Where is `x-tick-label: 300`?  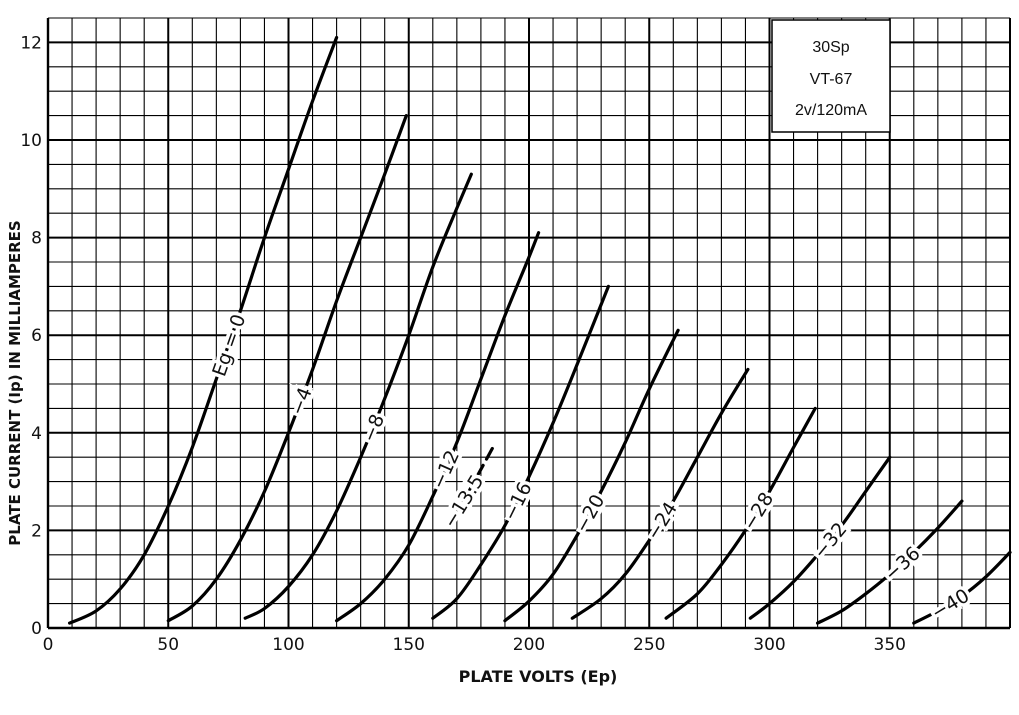
x-tick-label: 300 is located at coordinates (769, 645).